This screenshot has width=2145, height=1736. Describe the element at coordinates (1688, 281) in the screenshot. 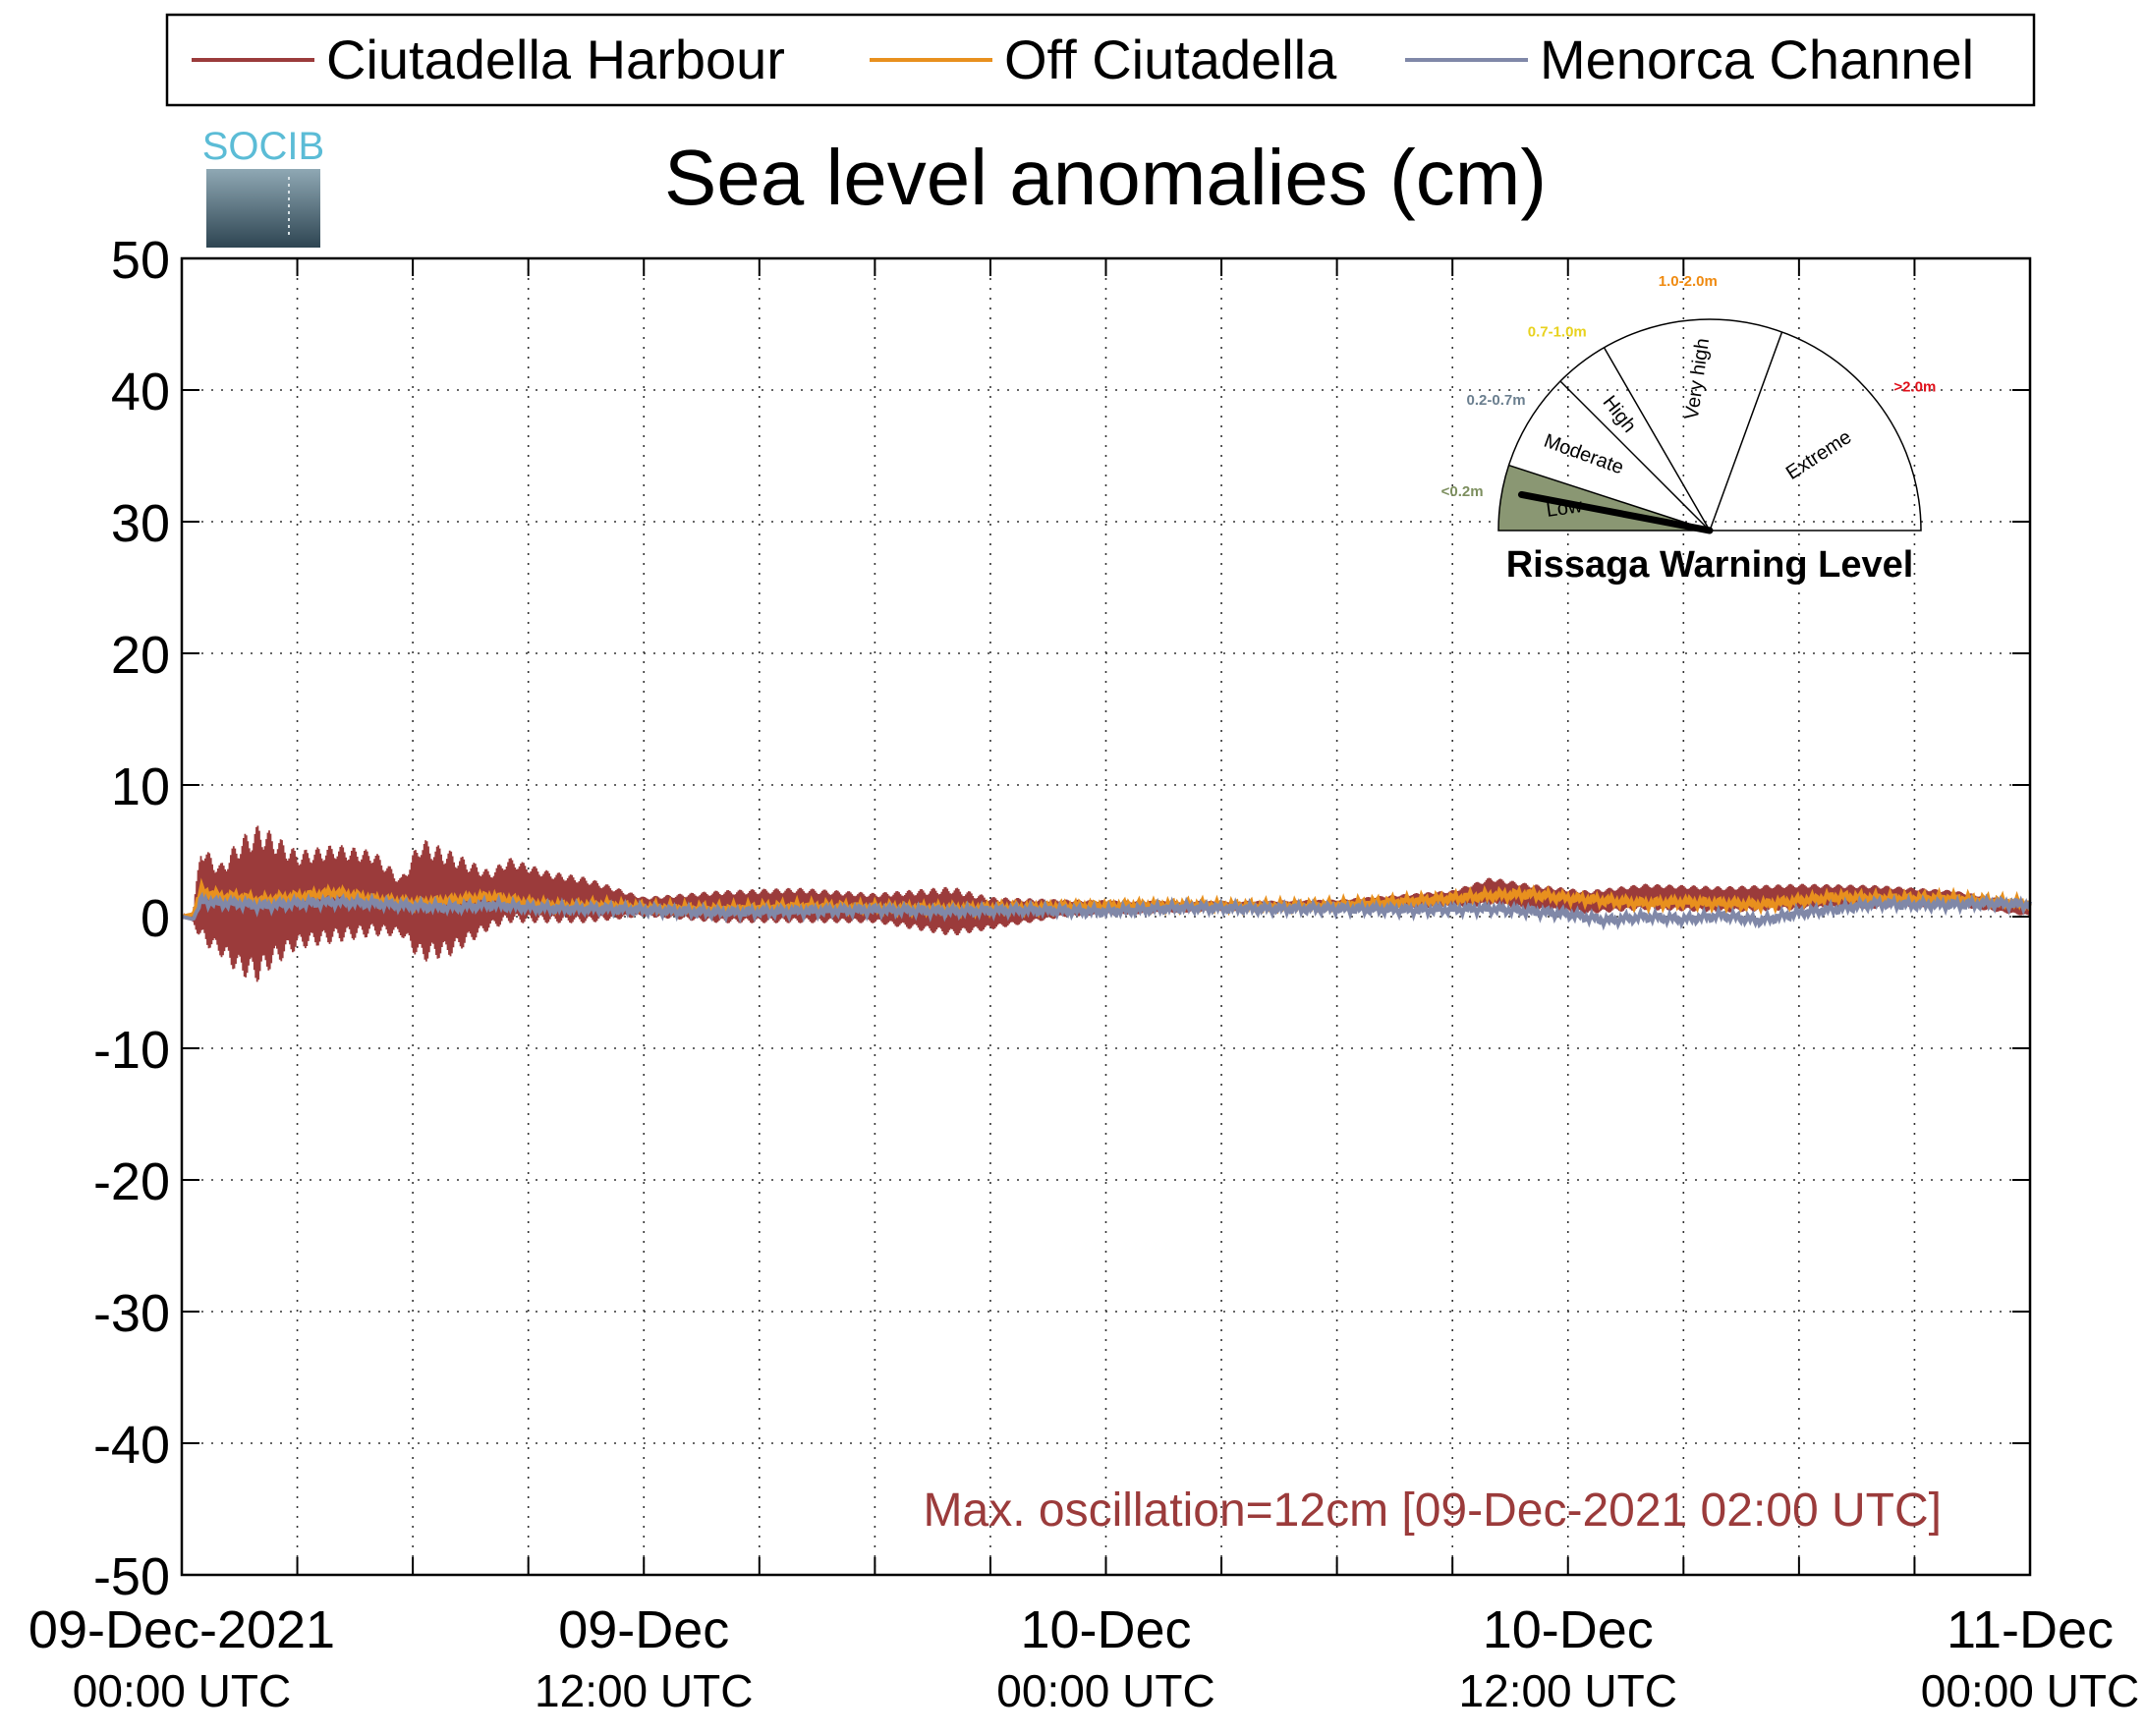

I see `gauge-range-very-high: 1.0-2.0m` at that location.